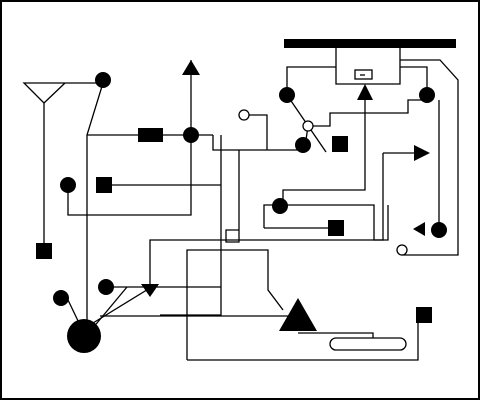 The width and height of the screenshot is (480, 400). I want to click on node-top-left, so click(103, 80).